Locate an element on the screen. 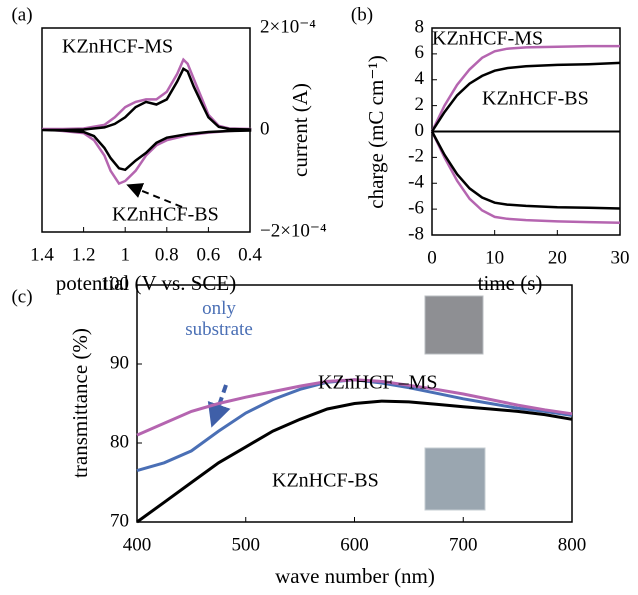 The width and height of the screenshot is (638, 595). x-tick-label: 1.4 is located at coordinates (42, 254).